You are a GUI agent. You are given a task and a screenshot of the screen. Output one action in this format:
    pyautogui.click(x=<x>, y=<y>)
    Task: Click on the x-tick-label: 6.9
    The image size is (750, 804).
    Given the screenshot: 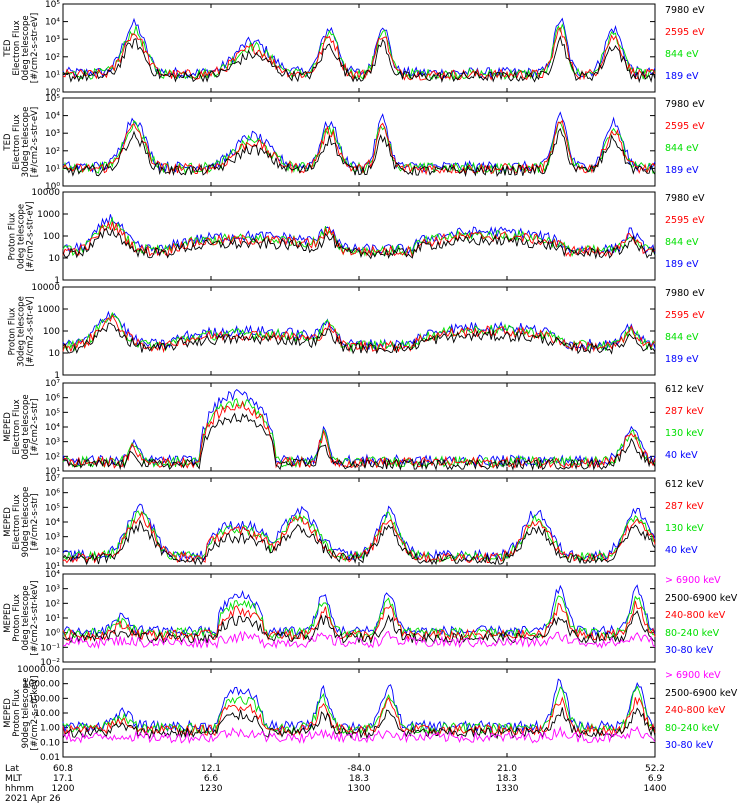 What is the action you would take?
    pyautogui.click(x=655, y=779)
    